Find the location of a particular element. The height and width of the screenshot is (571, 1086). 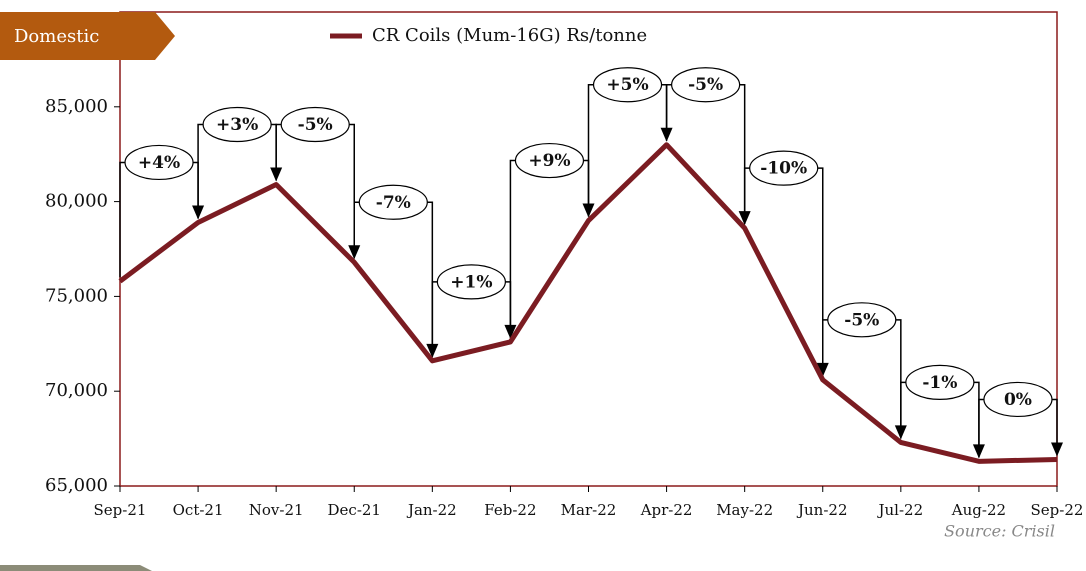

x-tick-label: Jul-22 is located at coordinates (900, 510).